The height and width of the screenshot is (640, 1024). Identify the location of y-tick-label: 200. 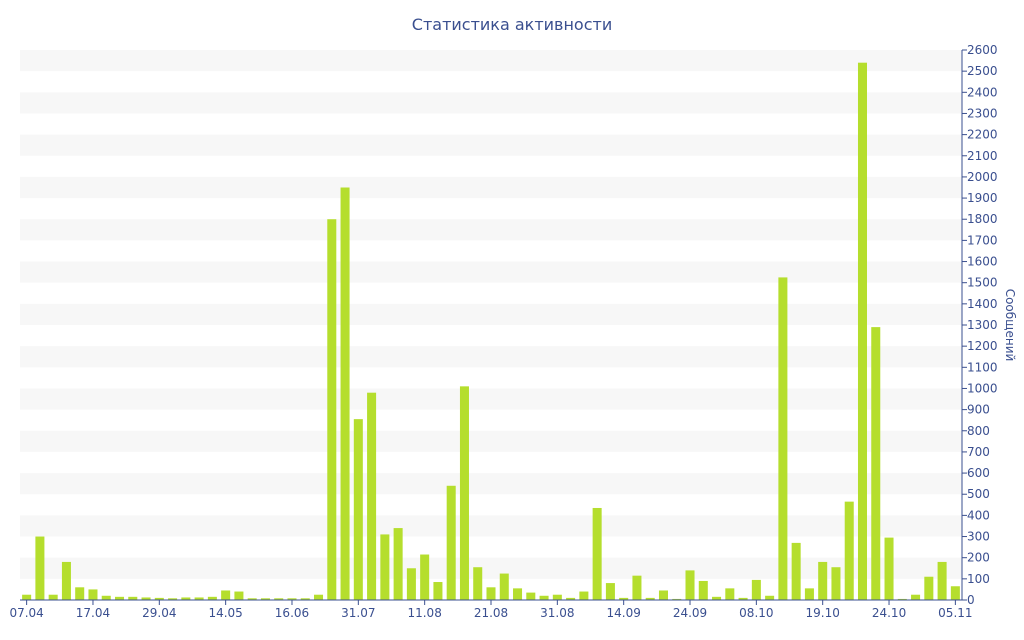
(978, 558).